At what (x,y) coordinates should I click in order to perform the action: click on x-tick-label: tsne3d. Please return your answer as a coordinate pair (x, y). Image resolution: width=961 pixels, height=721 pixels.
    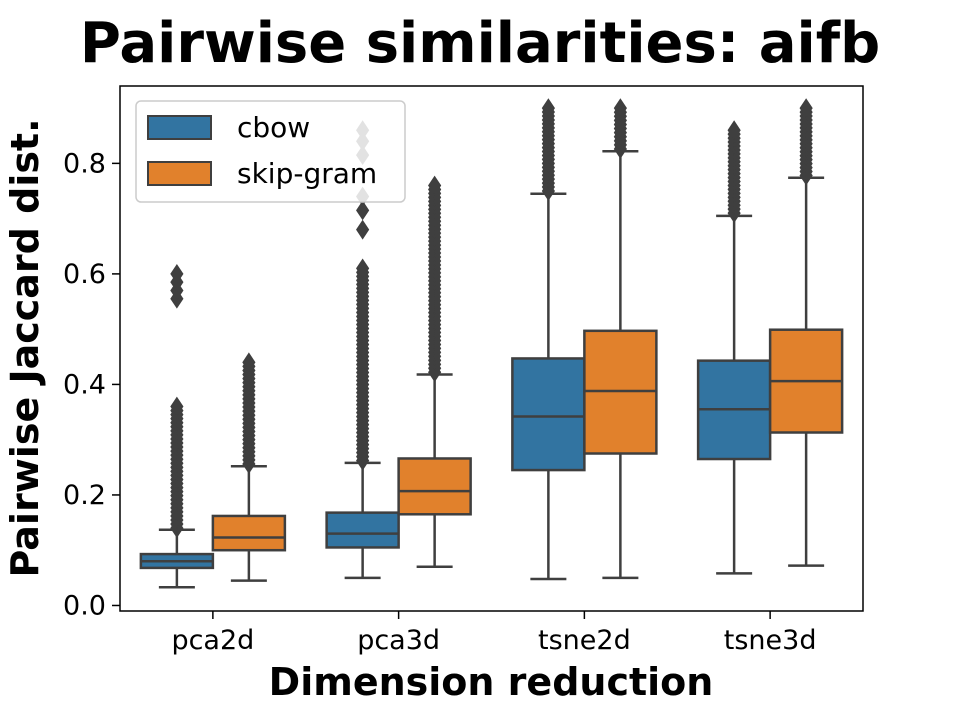
    Looking at the image, I should click on (770, 640).